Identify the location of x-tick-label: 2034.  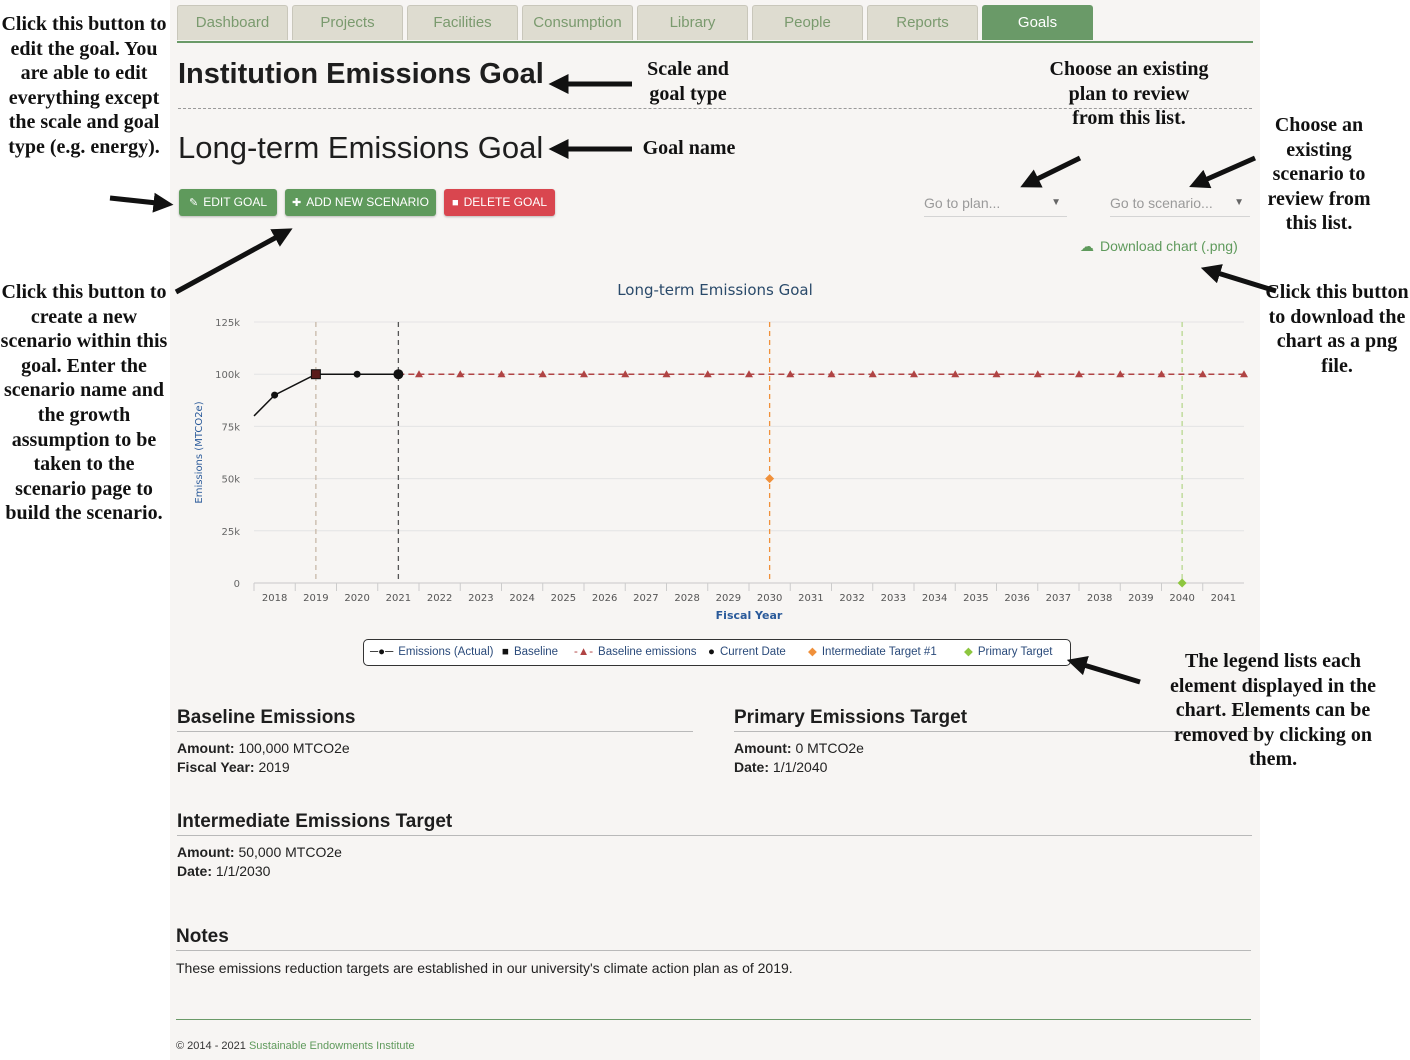
(934, 598).